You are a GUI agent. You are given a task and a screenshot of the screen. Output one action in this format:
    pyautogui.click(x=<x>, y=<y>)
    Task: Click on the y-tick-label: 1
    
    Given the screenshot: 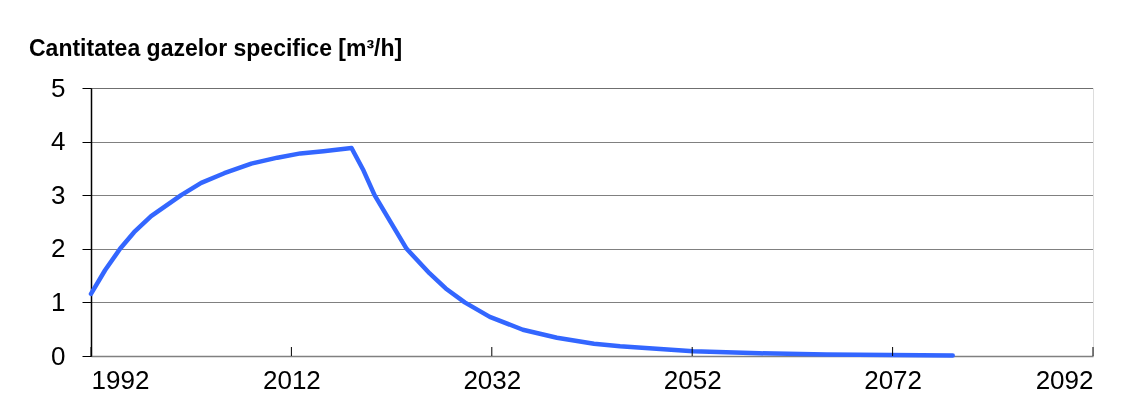 What is the action you would take?
    pyautogui.click(x=58, y=301)
    